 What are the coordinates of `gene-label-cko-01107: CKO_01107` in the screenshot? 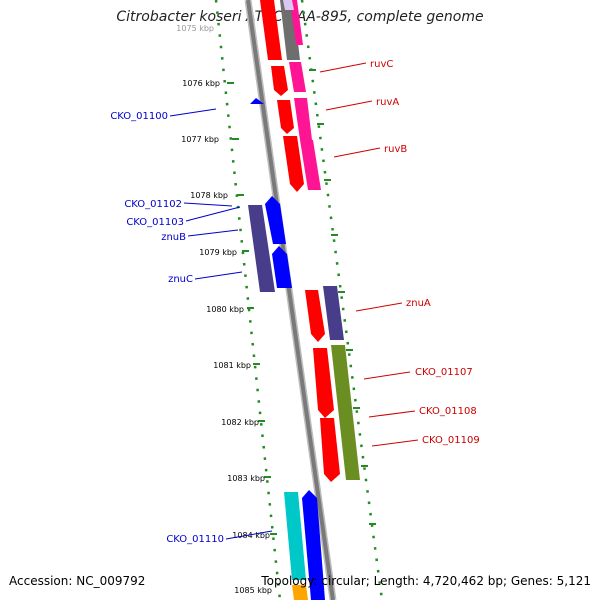 It's located at (444, 372).